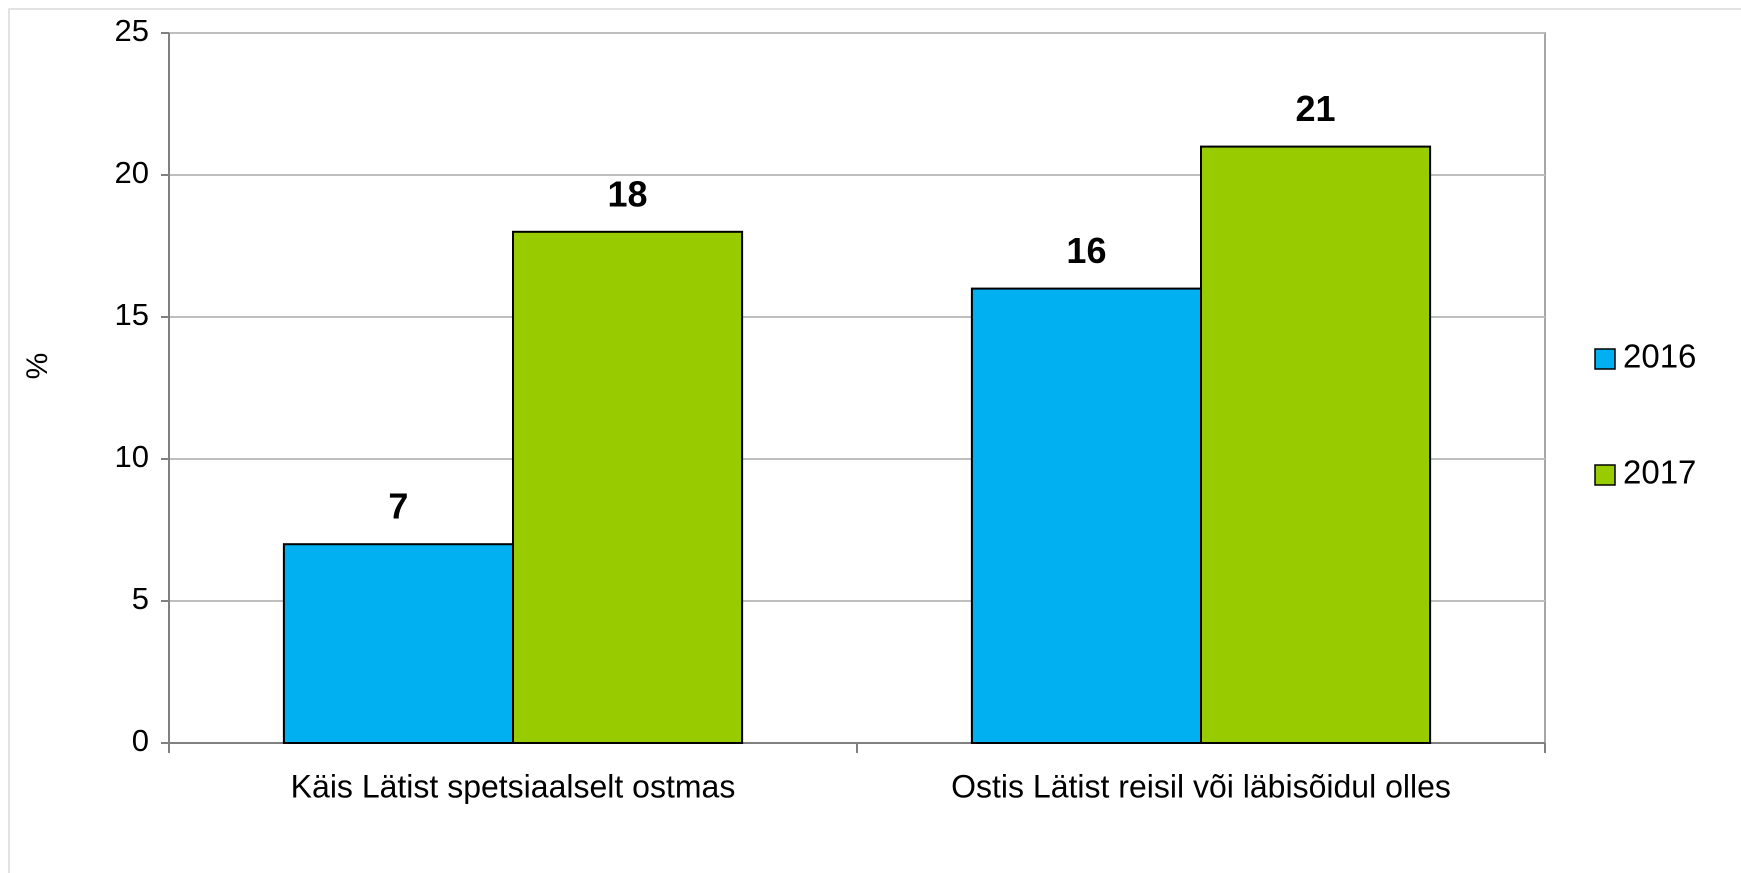 The width and height of the screenshot is (1741, 873). Describe the element at coordinates (132, 456) in the screenshot. I see `y-tick-label: 10` at that location.